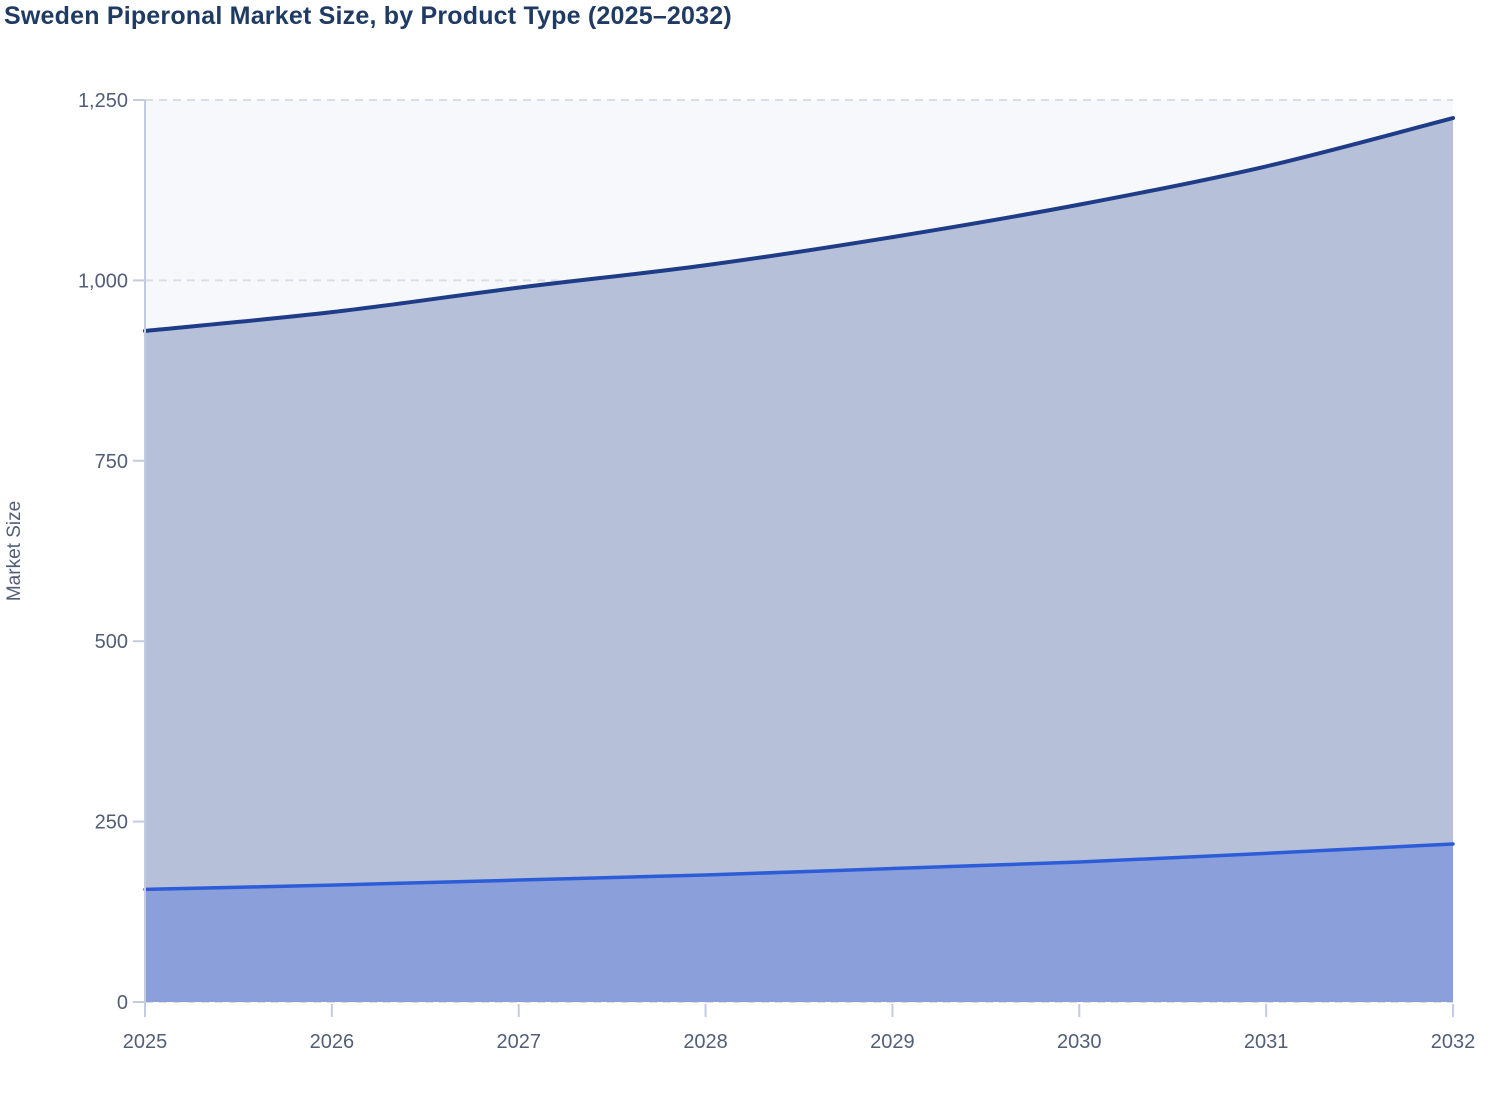  What do you see at coordinates (122, 1003) in the screenshot?
I see `y-tick-label: 0` at bounding box center [122, 1003].